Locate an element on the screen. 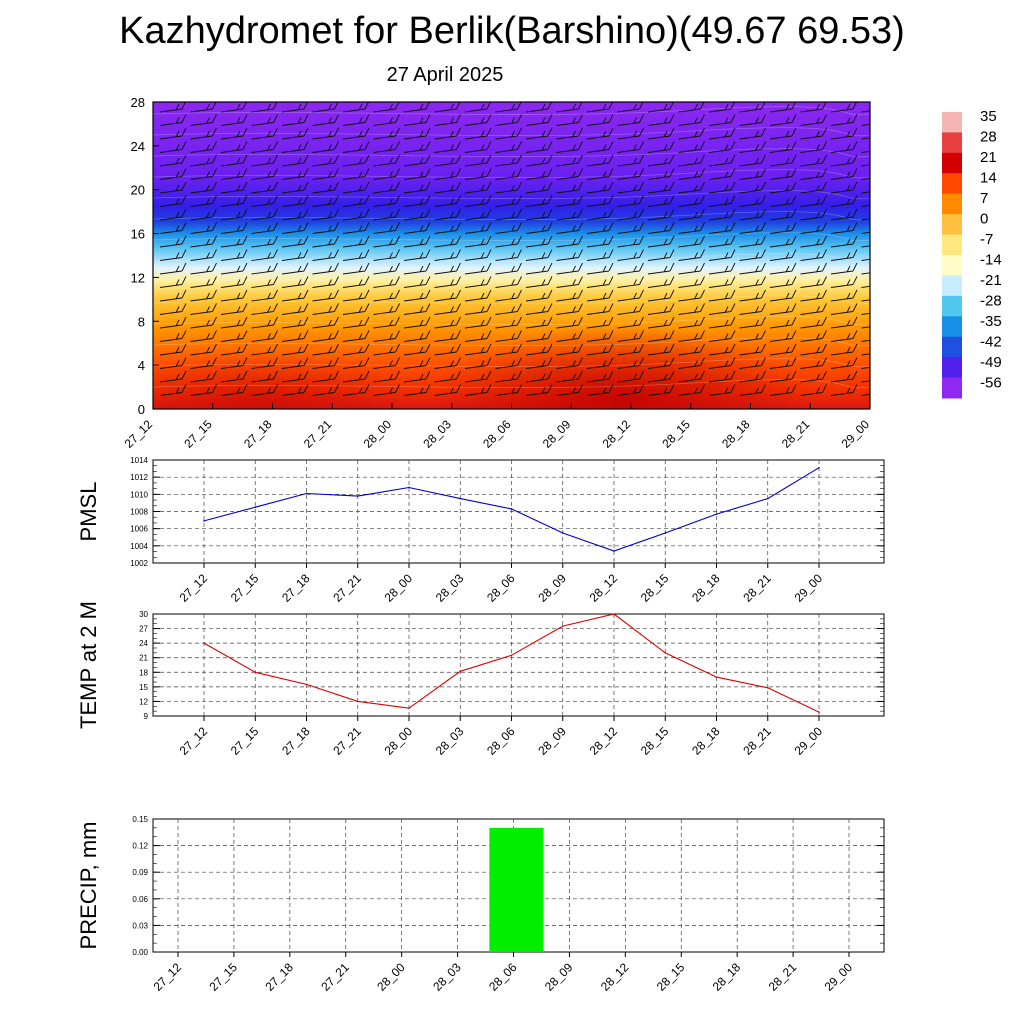 Image resolution: width=1024 pixels, height=1024 pixels. colorbar-label: -56 is located at coordinates (991, 383).